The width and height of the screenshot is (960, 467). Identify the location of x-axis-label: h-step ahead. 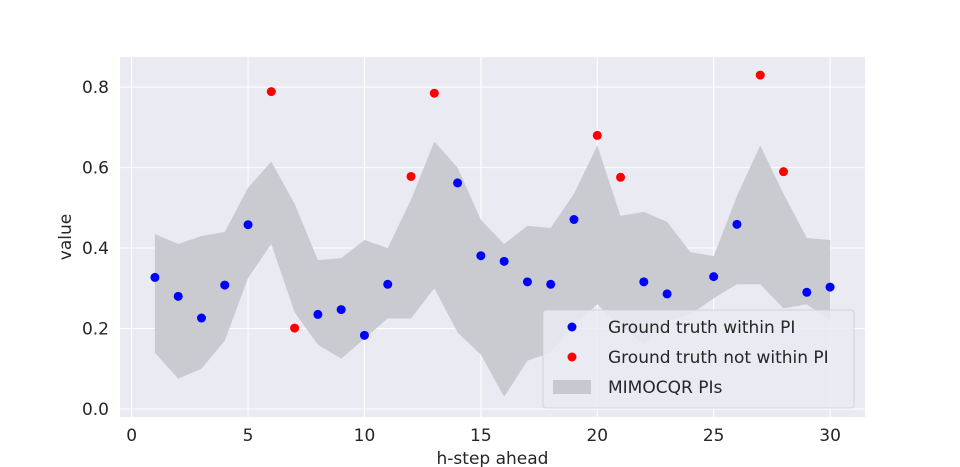
(493, 458).